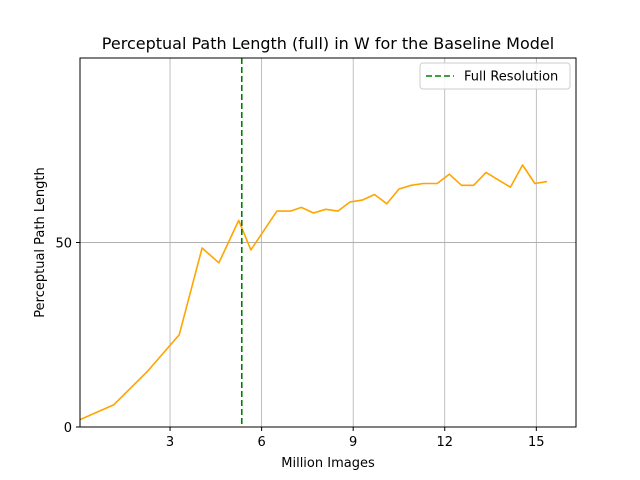 This screenshot has height=480, width=640. What do you see at coordinates (353, 442) in the screenshot?
I see `x-tick-label: 9` at bounding box center [353, 442].